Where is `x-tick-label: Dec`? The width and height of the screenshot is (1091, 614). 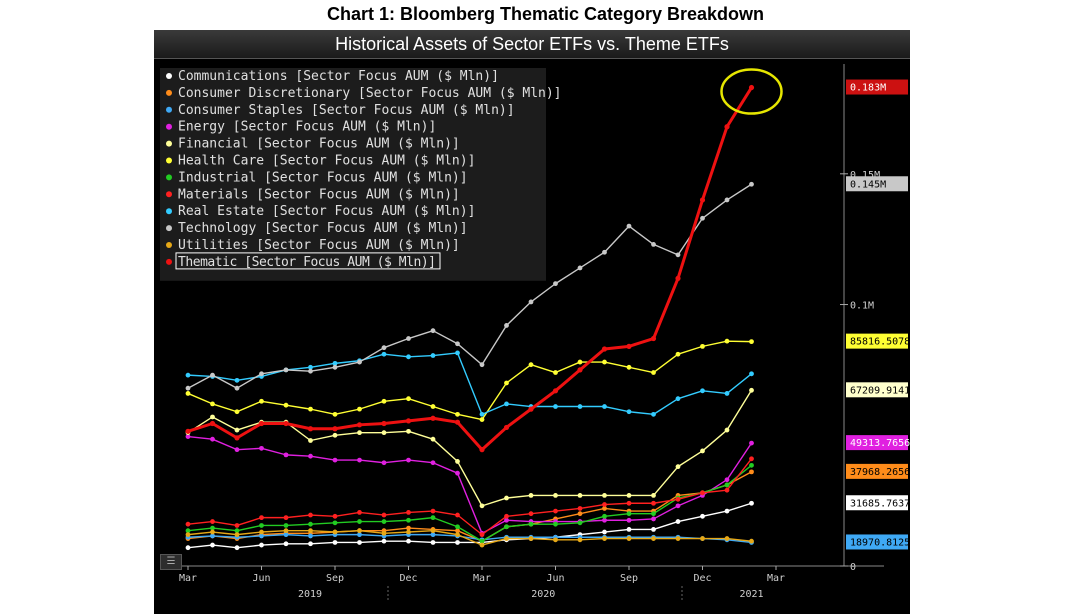
x-tick-label: Dec is located at coordinates (408, 578).